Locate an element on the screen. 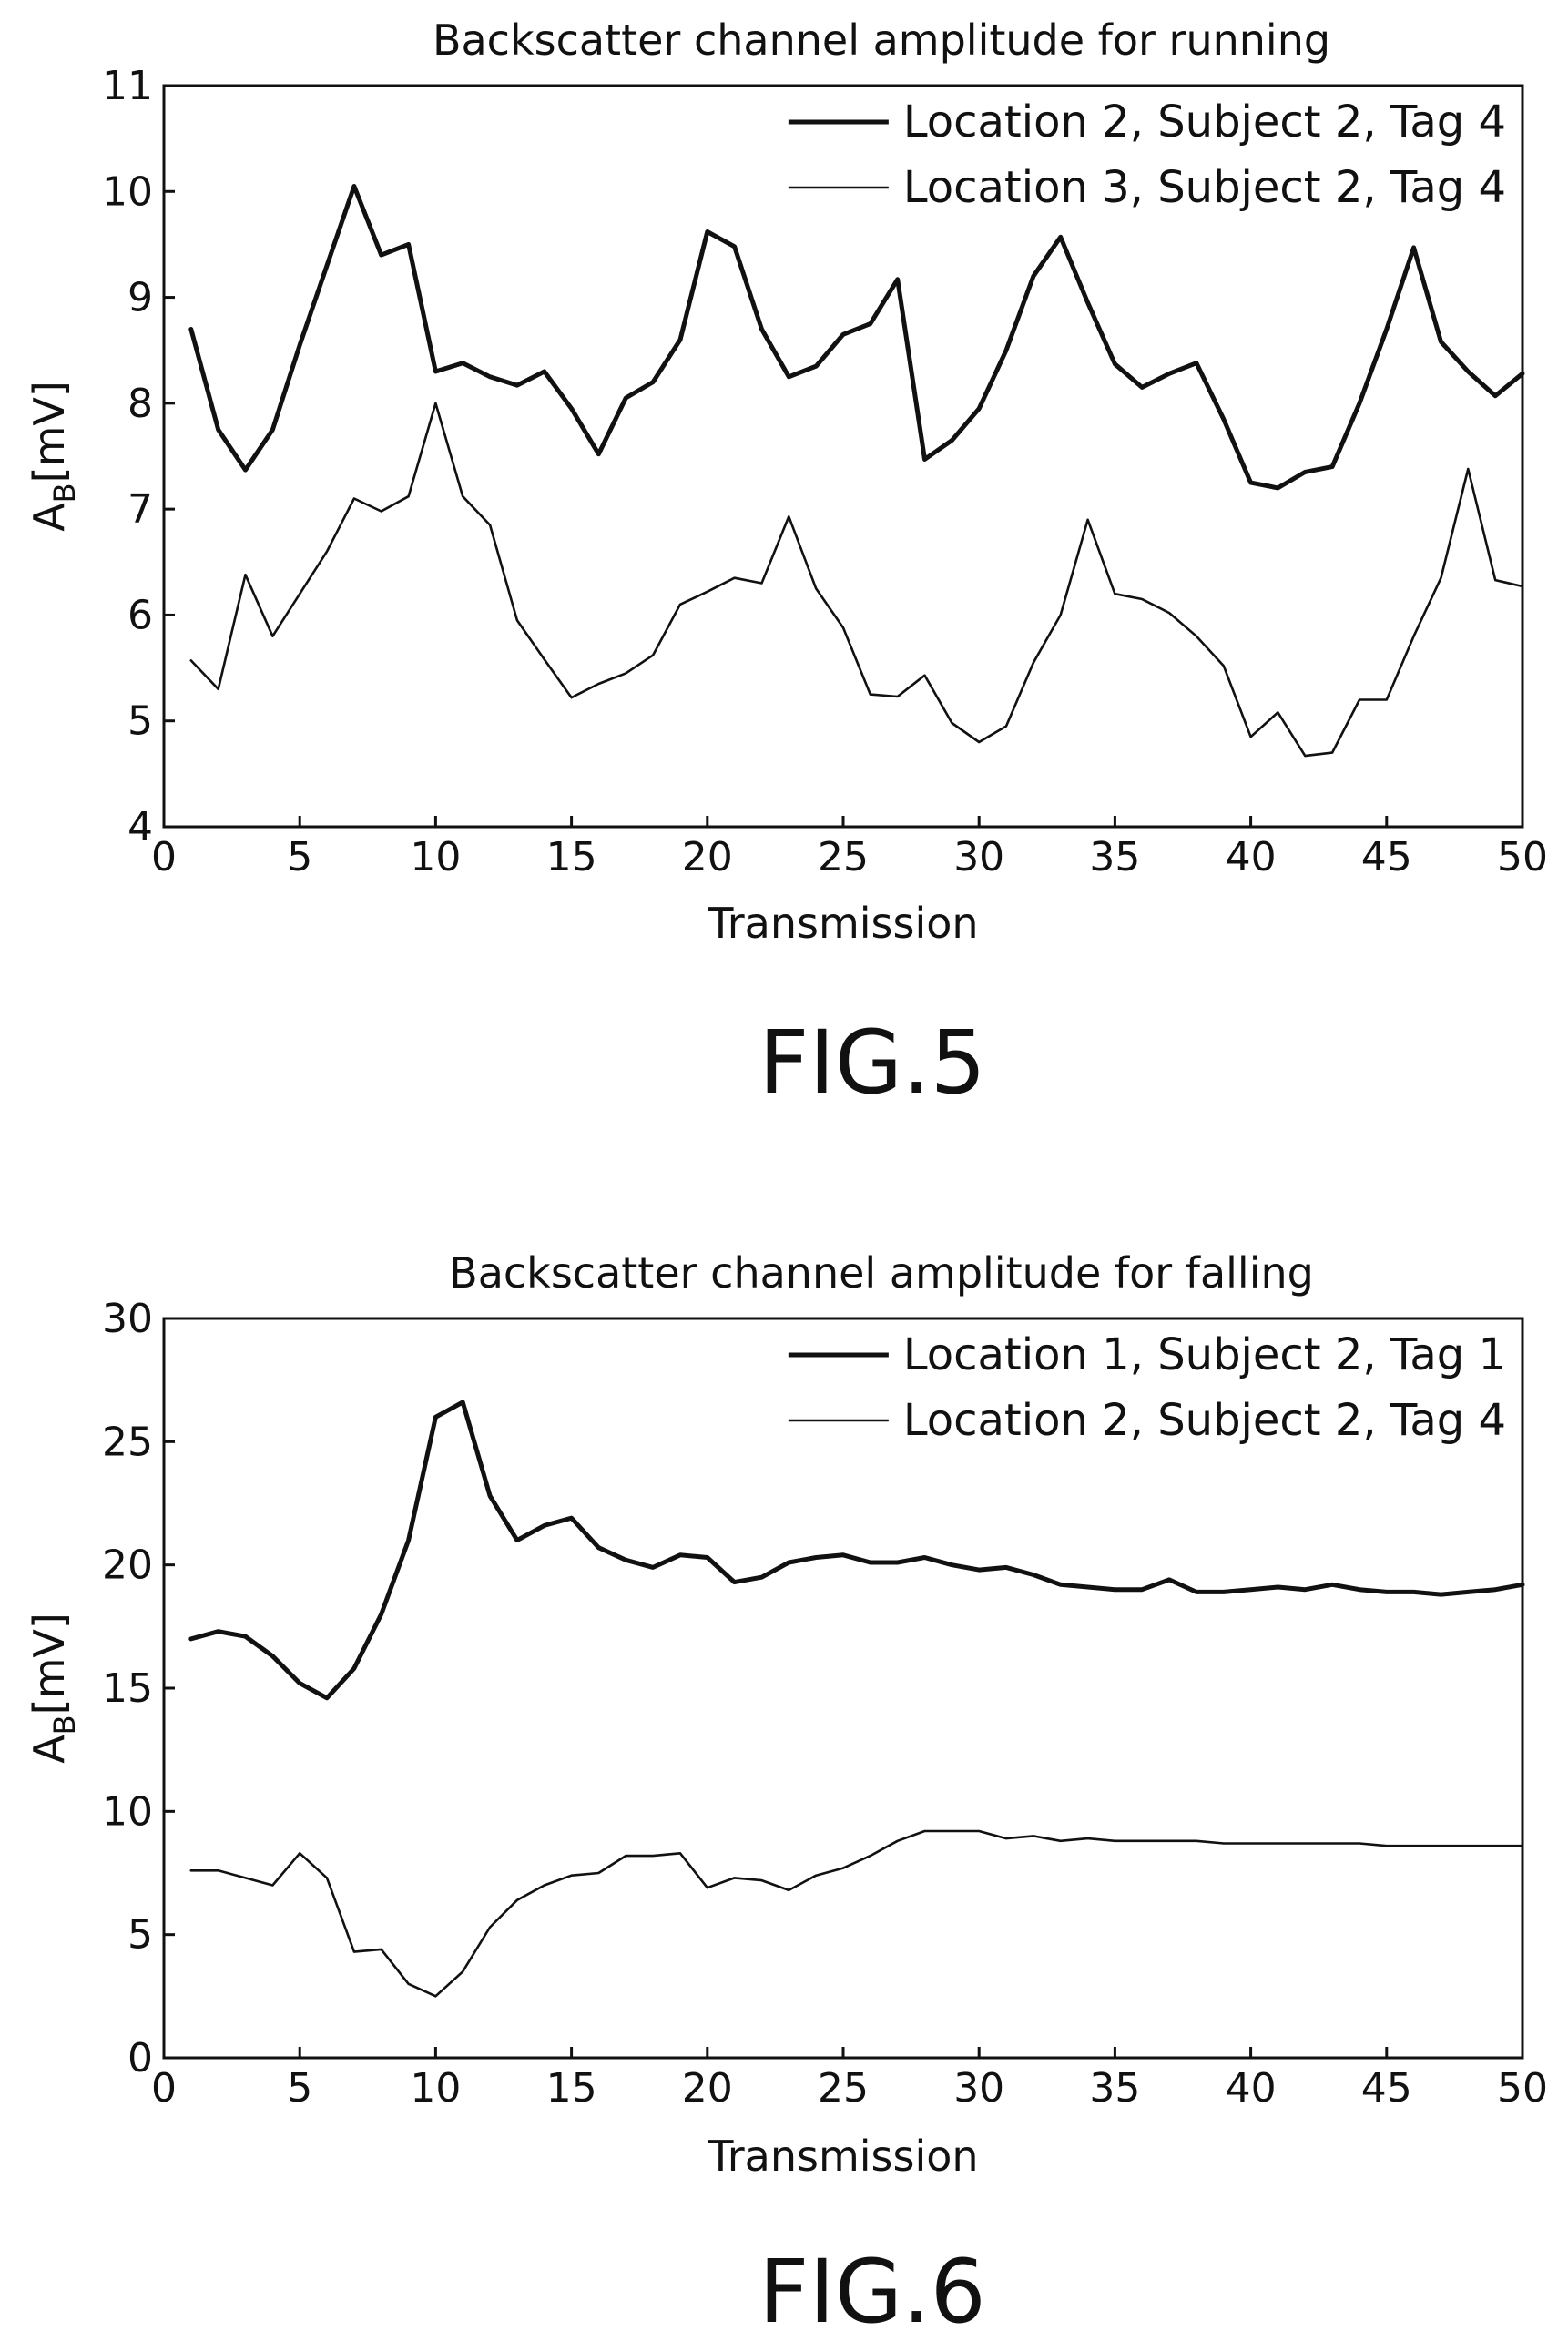  y-tick-label: 11 is located at coordinates (128, 86).